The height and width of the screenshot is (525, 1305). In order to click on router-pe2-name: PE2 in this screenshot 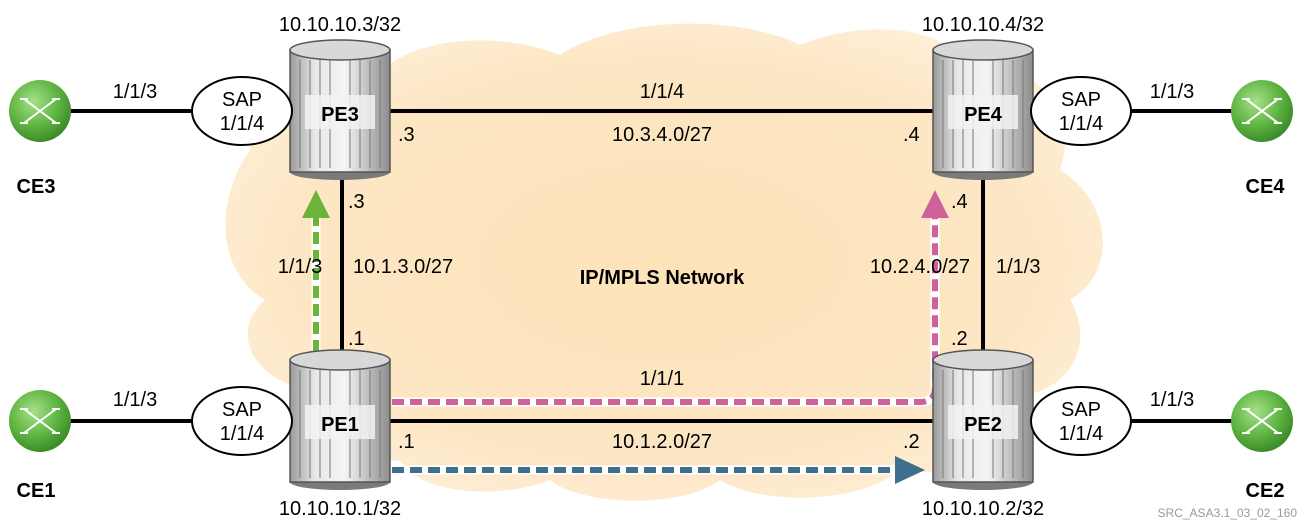, I will do `click(983, 425)`.